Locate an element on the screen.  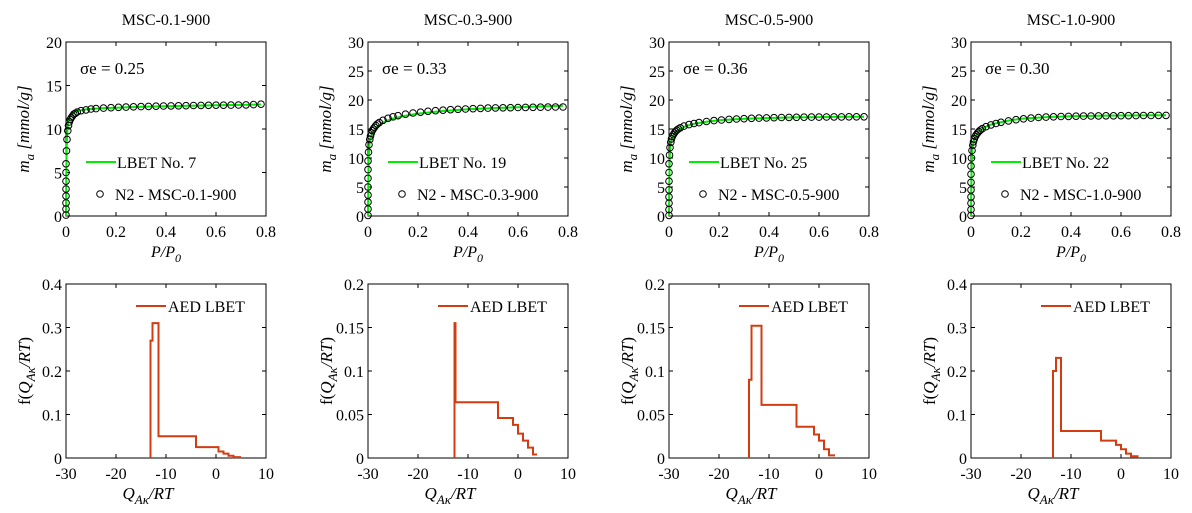
y-tick-label: 0.1 is located at coordinates (655, 372).